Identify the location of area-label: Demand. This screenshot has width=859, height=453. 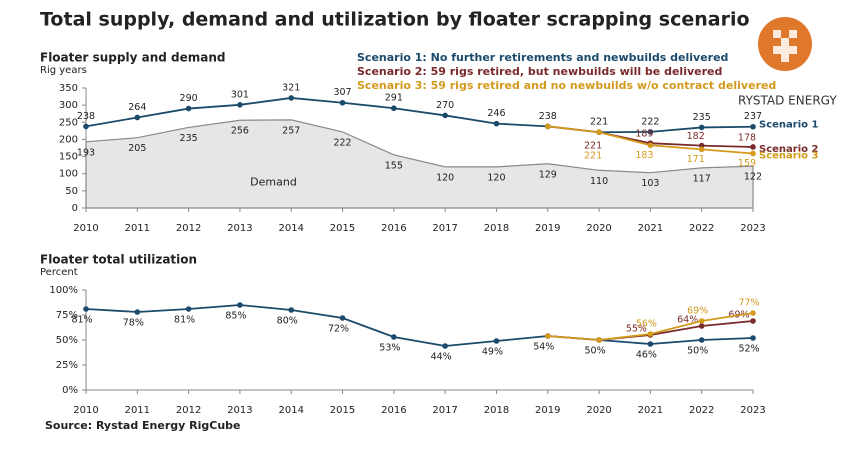
(273, 181).